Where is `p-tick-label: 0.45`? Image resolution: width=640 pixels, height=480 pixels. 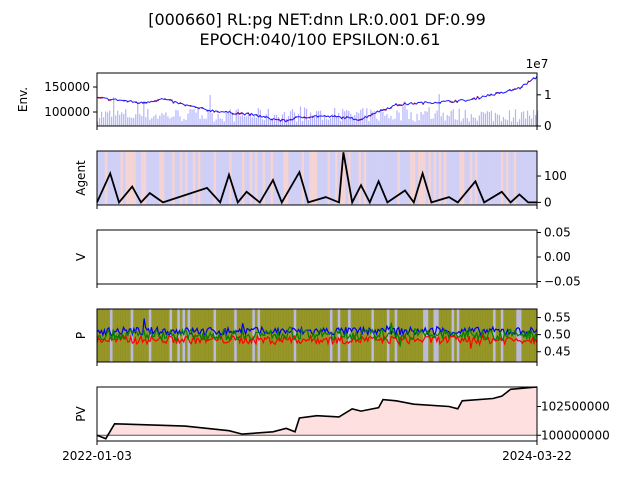 p-tick-label: 0.45 is located at coordinates (557, 352).